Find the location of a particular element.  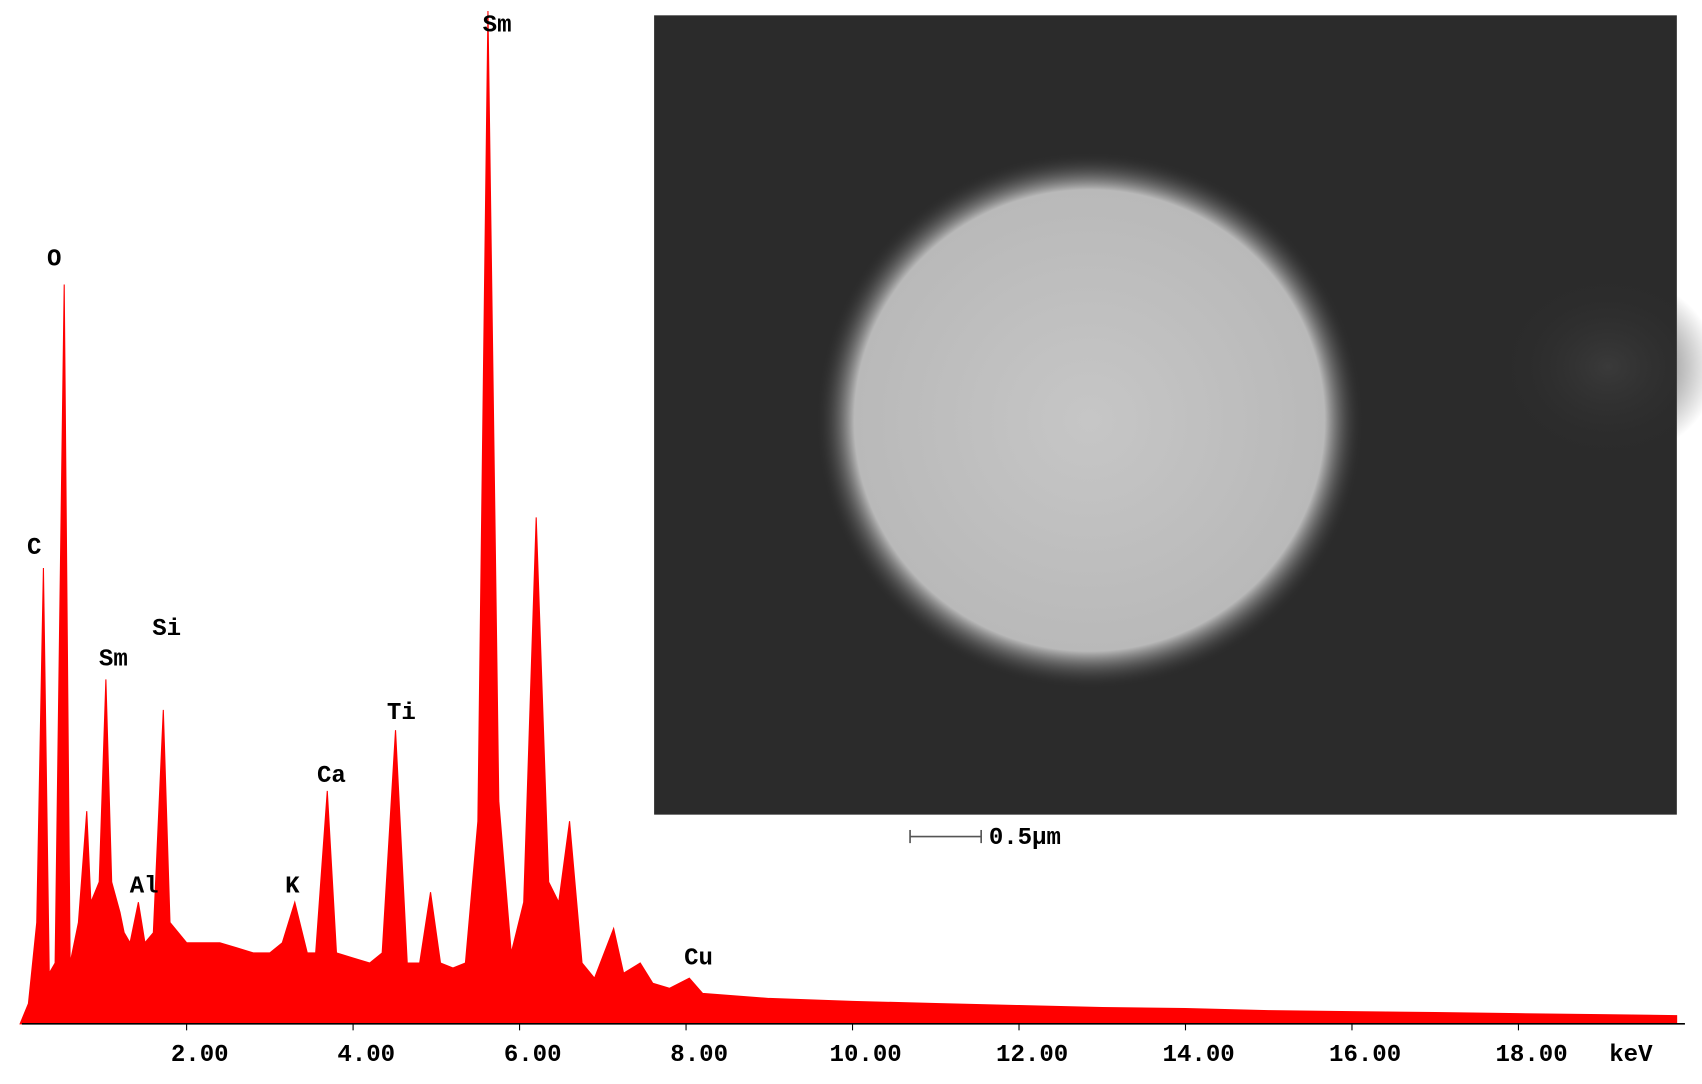

peak-label: Ti is located at coordinates (401, 713).